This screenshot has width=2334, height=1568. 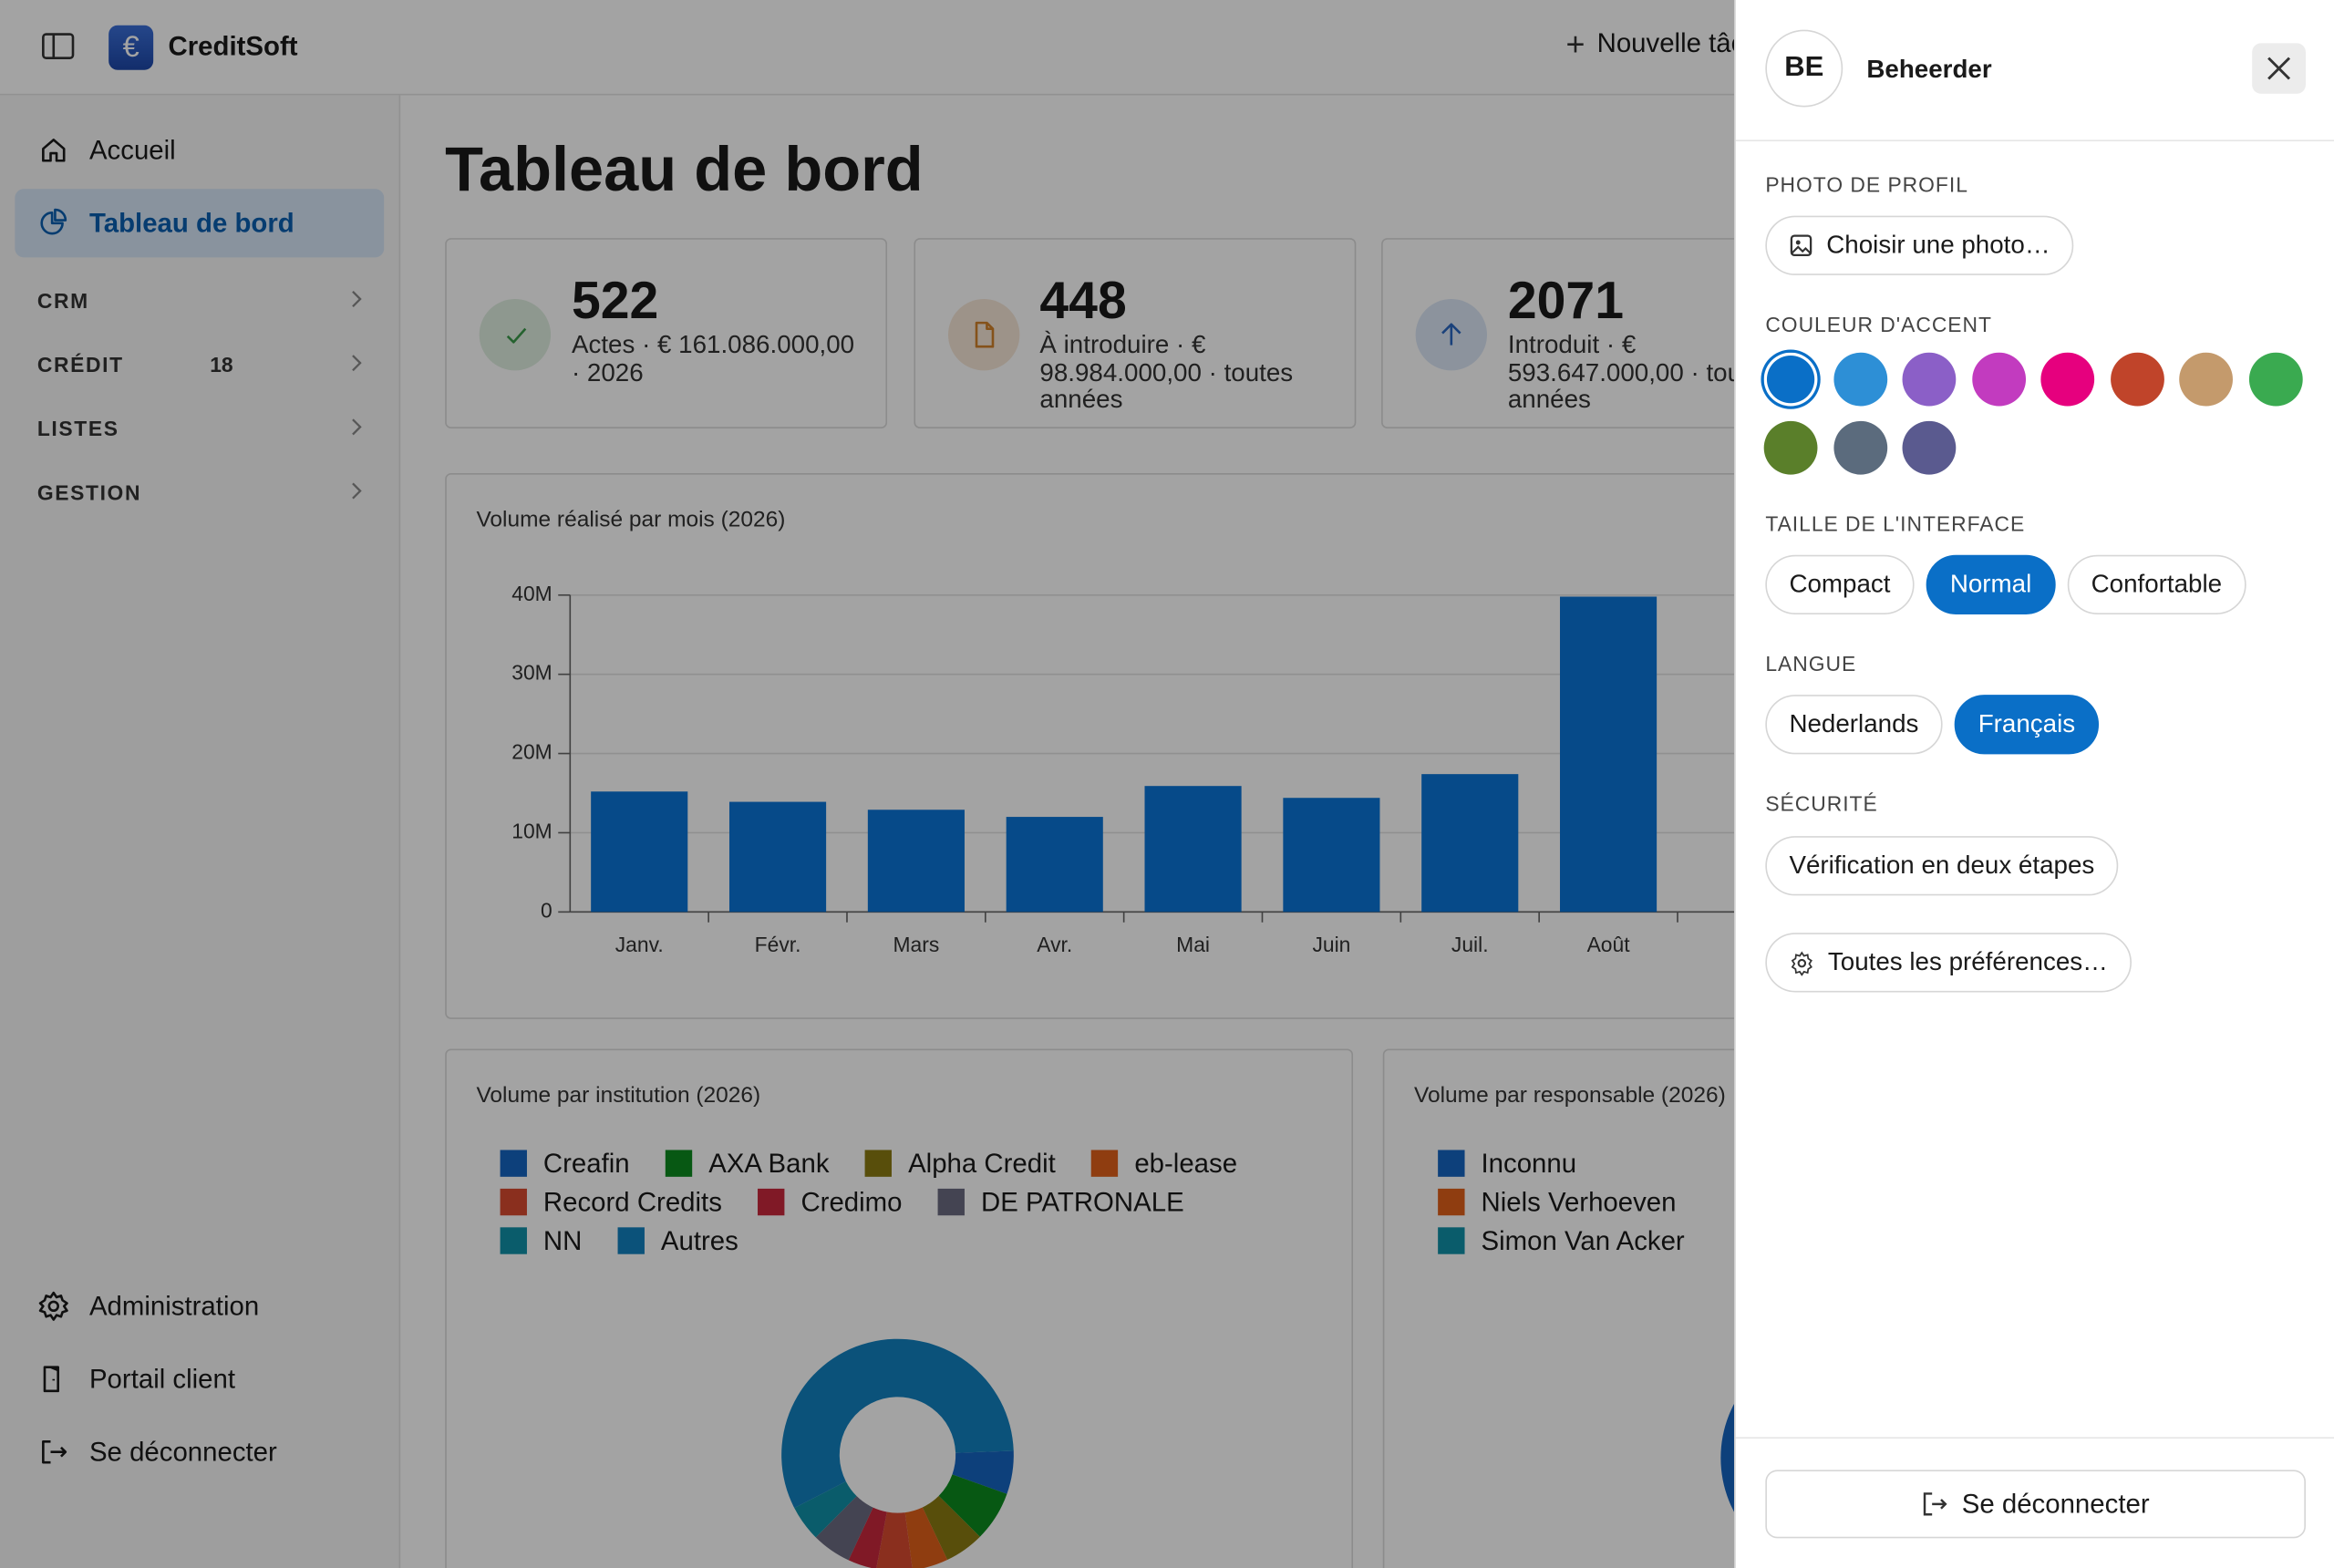 I want to click on badge: 18, so click(x=222, y=364).